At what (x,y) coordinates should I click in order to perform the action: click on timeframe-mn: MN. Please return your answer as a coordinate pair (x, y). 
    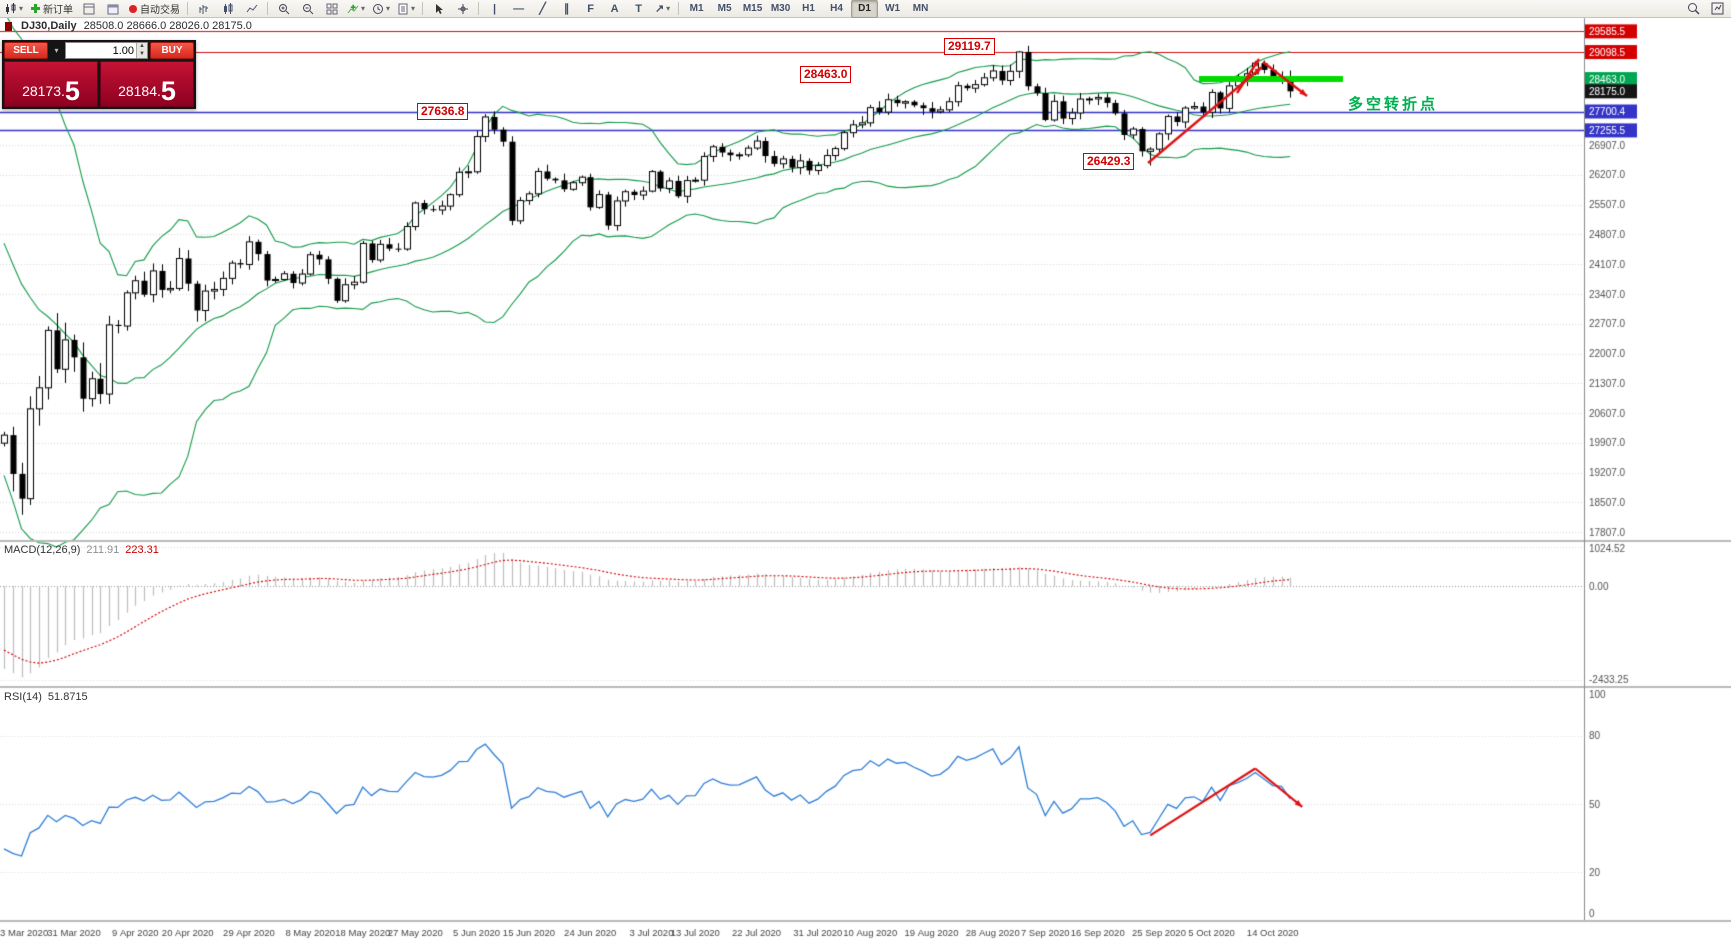
    Looking at the image, I should click on (920, 8).